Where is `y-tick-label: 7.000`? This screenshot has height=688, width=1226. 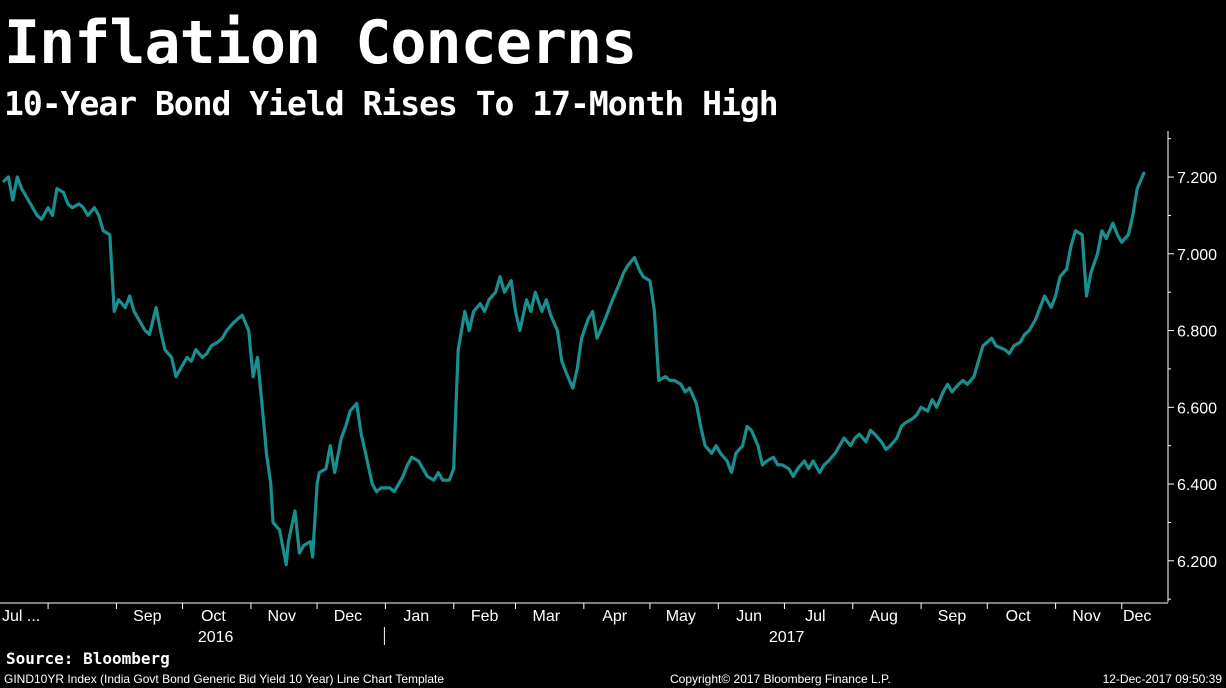 y-tick-label: 7.000 is located at coordinates (1197, 255).